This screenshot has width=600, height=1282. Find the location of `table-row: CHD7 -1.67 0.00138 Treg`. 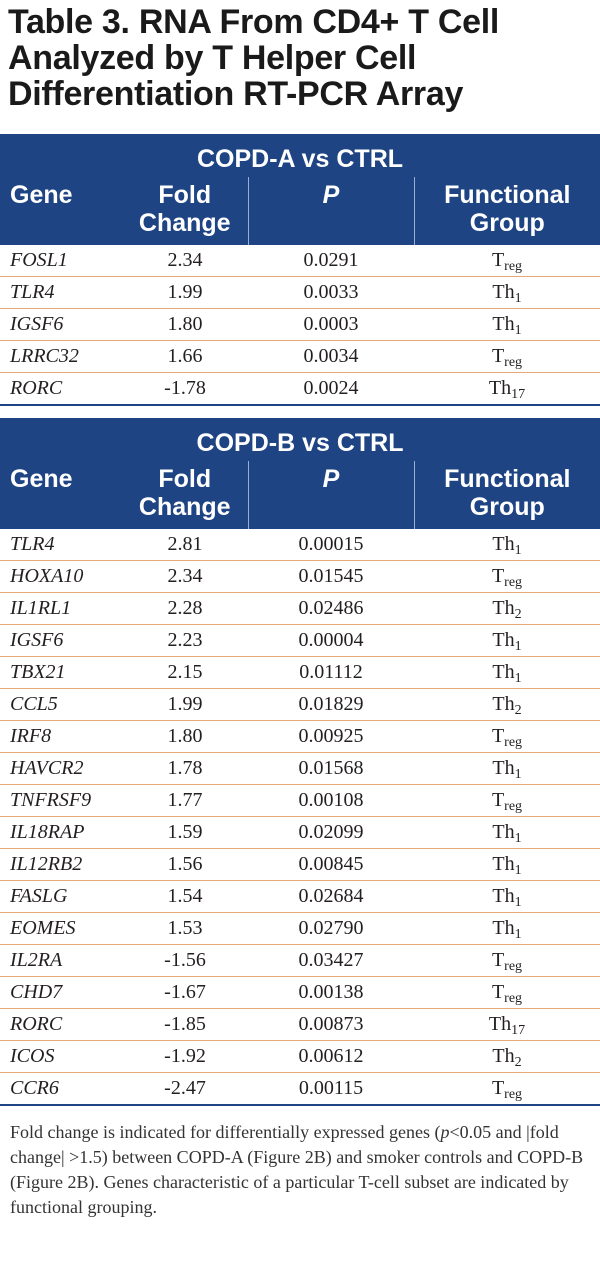

table-row: CHD7 -1.67 0.00138 Treg is located at coordinates (300, 992).